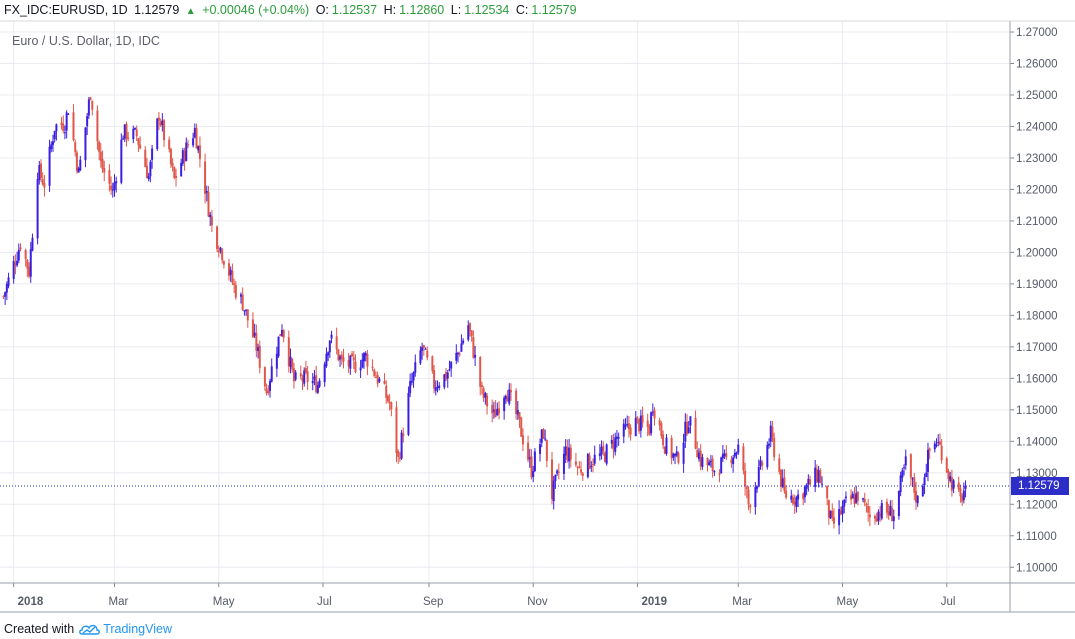  What do you see at coordinates (137, 629) in the screenshot?
I see `footer-brand: TradingView` at bounding box center [137, 629].